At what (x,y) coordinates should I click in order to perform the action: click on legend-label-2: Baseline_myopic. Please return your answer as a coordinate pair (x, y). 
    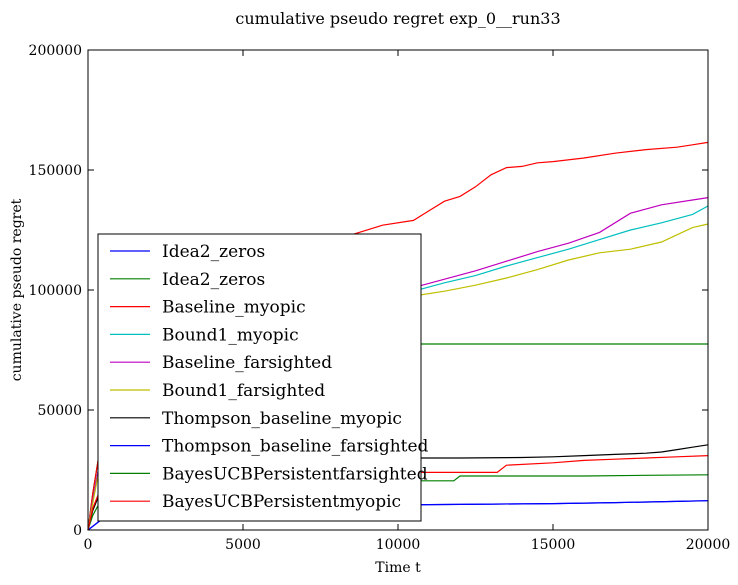
    Looking at the image, I should click on (234, 308).